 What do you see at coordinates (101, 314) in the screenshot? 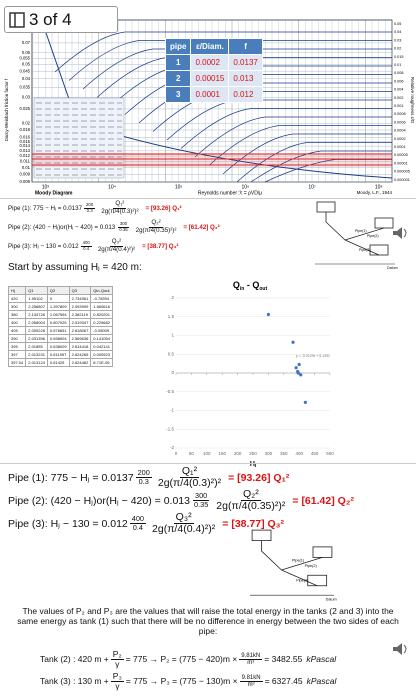
I see `table-cell: 0.820201` at bounding box center [101, 314].